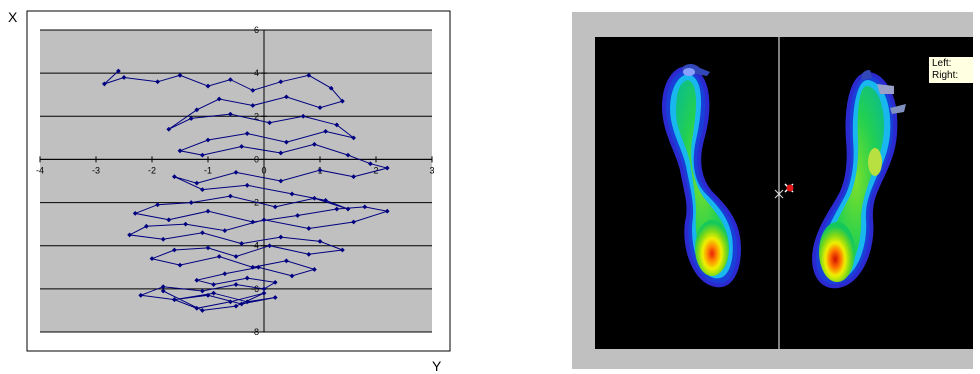  What do you see at coordinates (40, 170) in the screenshot?
I see `x-tick-label: -4` at bounding box center [40, 170].